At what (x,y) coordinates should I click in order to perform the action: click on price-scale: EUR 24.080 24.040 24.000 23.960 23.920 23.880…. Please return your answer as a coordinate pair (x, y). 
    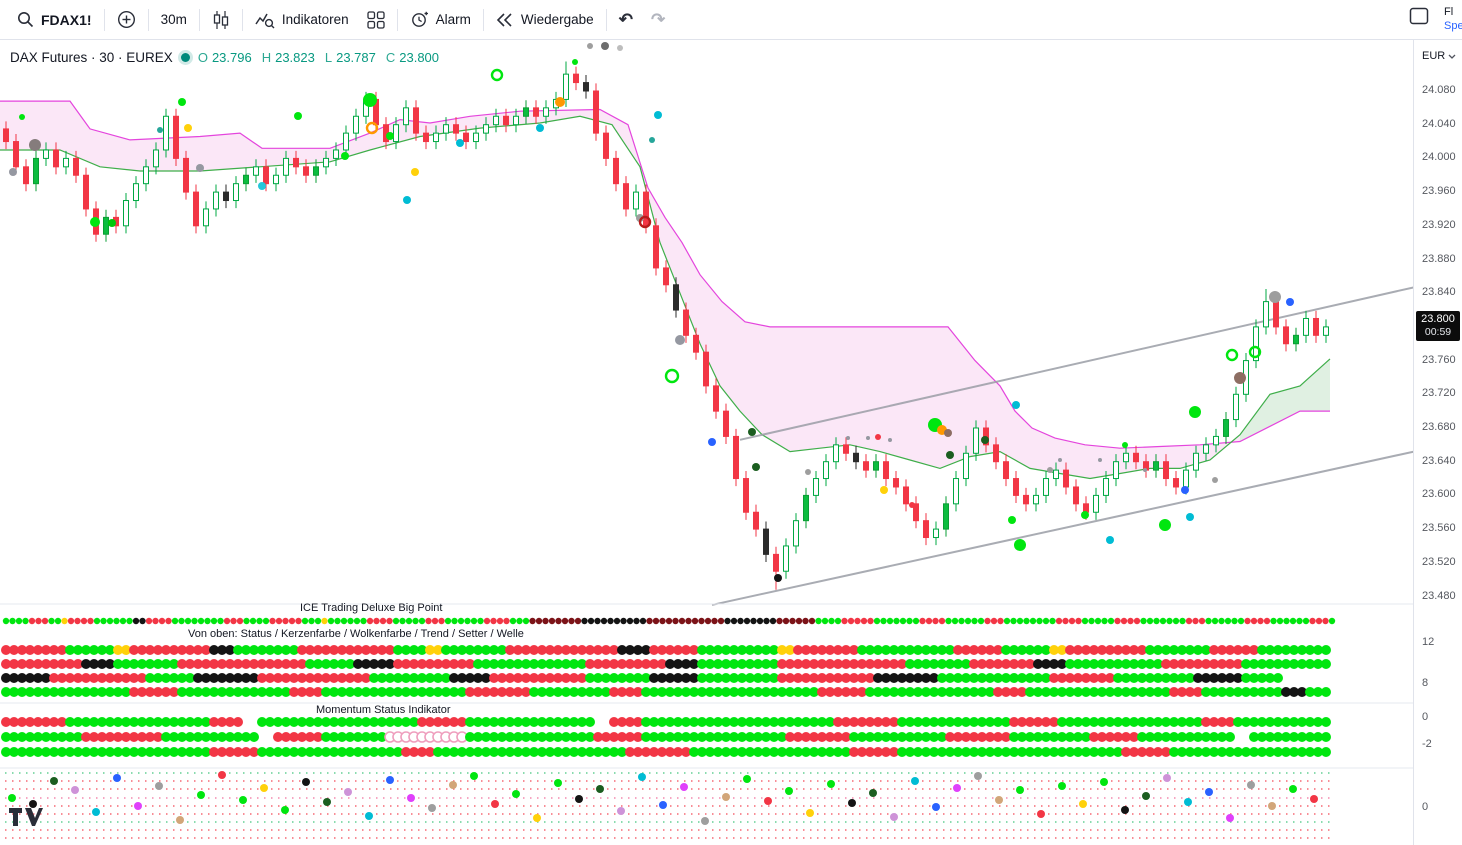
    Looking at the image, I should click on (1437, 442).